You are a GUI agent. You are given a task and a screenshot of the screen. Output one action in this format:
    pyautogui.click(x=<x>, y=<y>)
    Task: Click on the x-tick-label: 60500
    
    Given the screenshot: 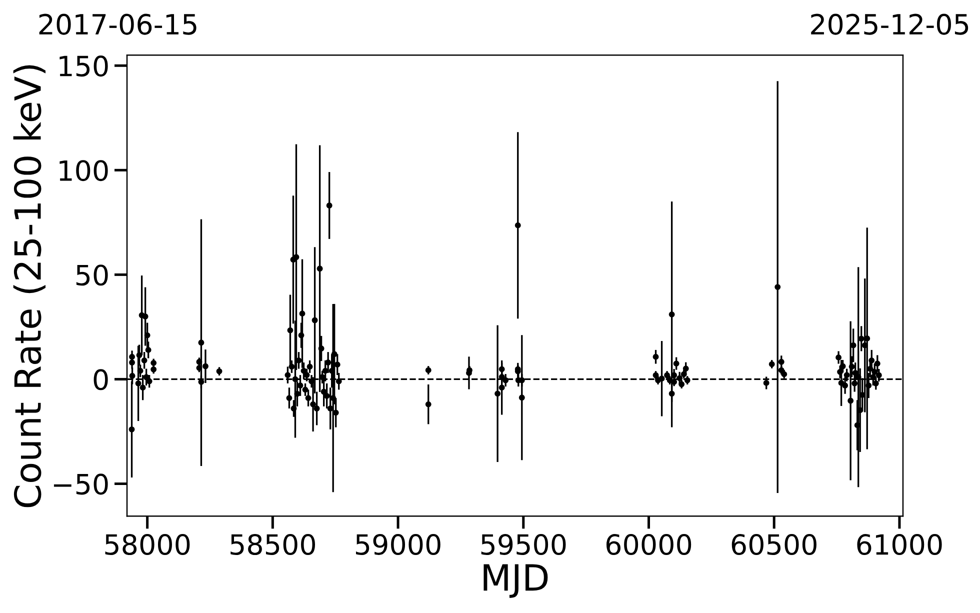 What is the action you would take?
    pyautogui.click(x=774, y=545)
    